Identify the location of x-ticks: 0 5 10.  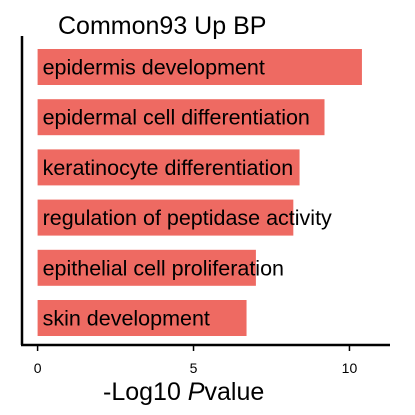
(196, 360).